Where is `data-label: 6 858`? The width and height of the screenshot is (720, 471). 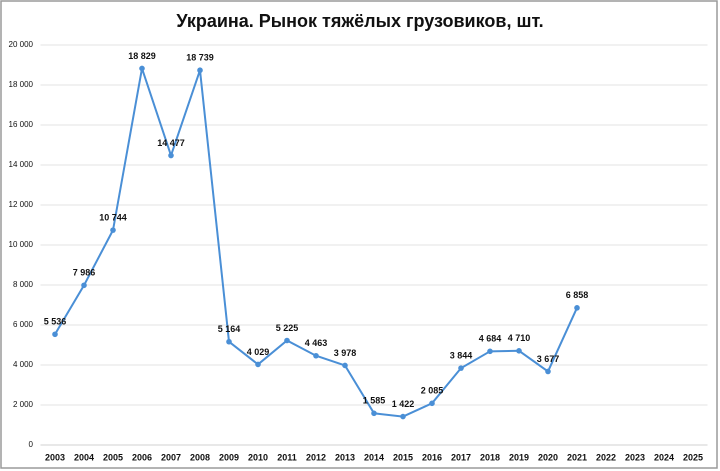
data-label: 6 858 is located at coordinates (577, 295).